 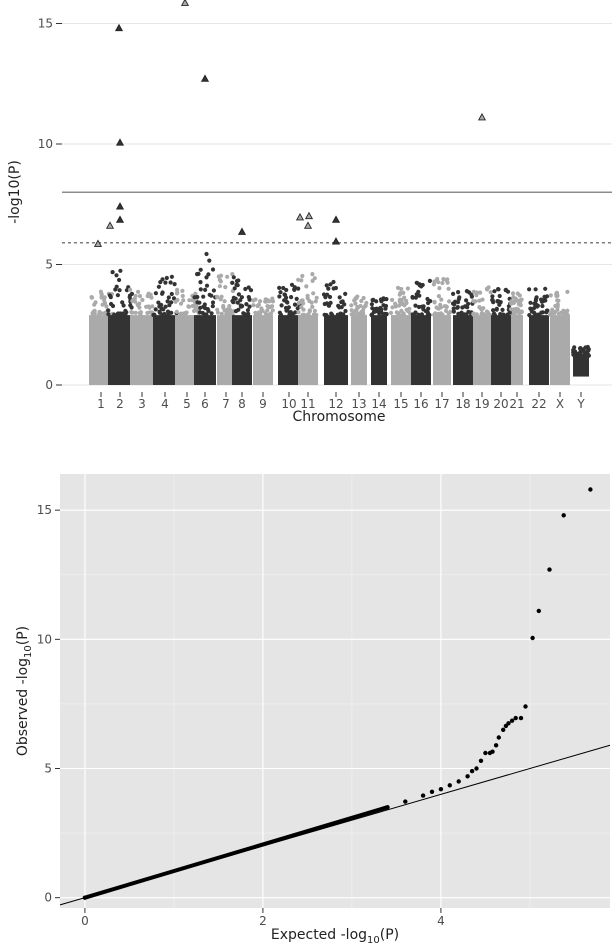 What do you see at coordinates (44, 639) in the screenshot?
I see `qq-y-tick-label: 10` at bounding box center [44, 639].